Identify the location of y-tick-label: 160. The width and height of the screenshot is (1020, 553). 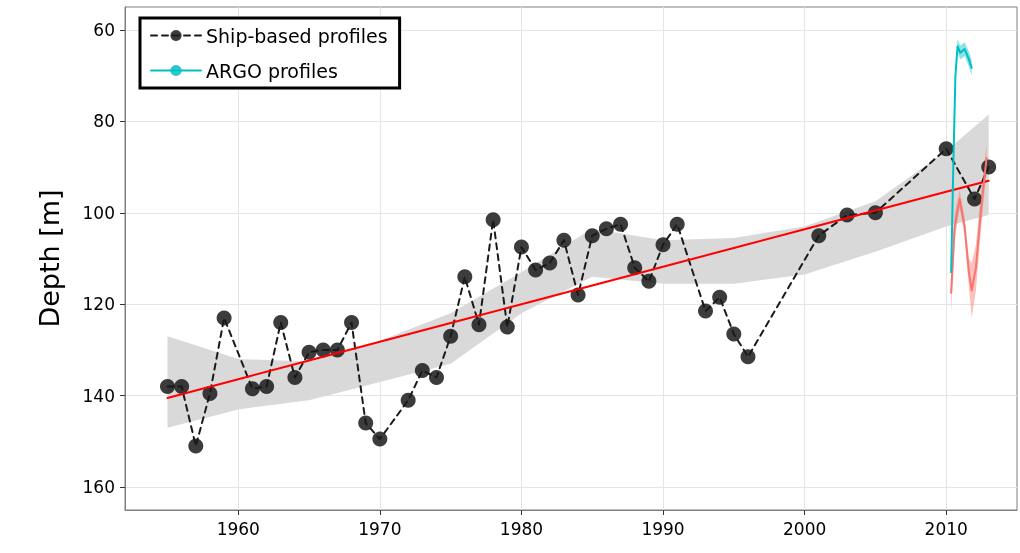
(98, 487).